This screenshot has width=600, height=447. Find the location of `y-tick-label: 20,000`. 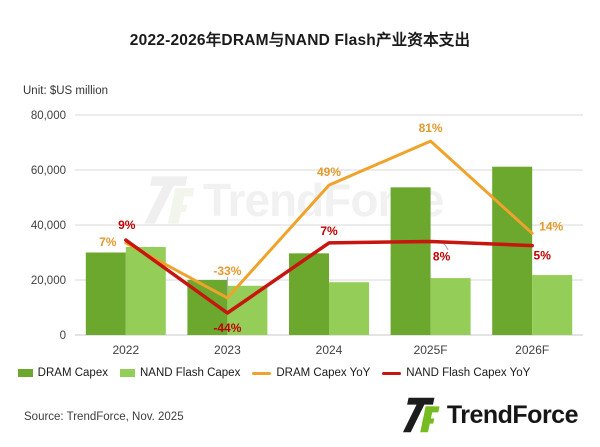

y-tick-label: 20,000 is located at coordinates (48, 281).